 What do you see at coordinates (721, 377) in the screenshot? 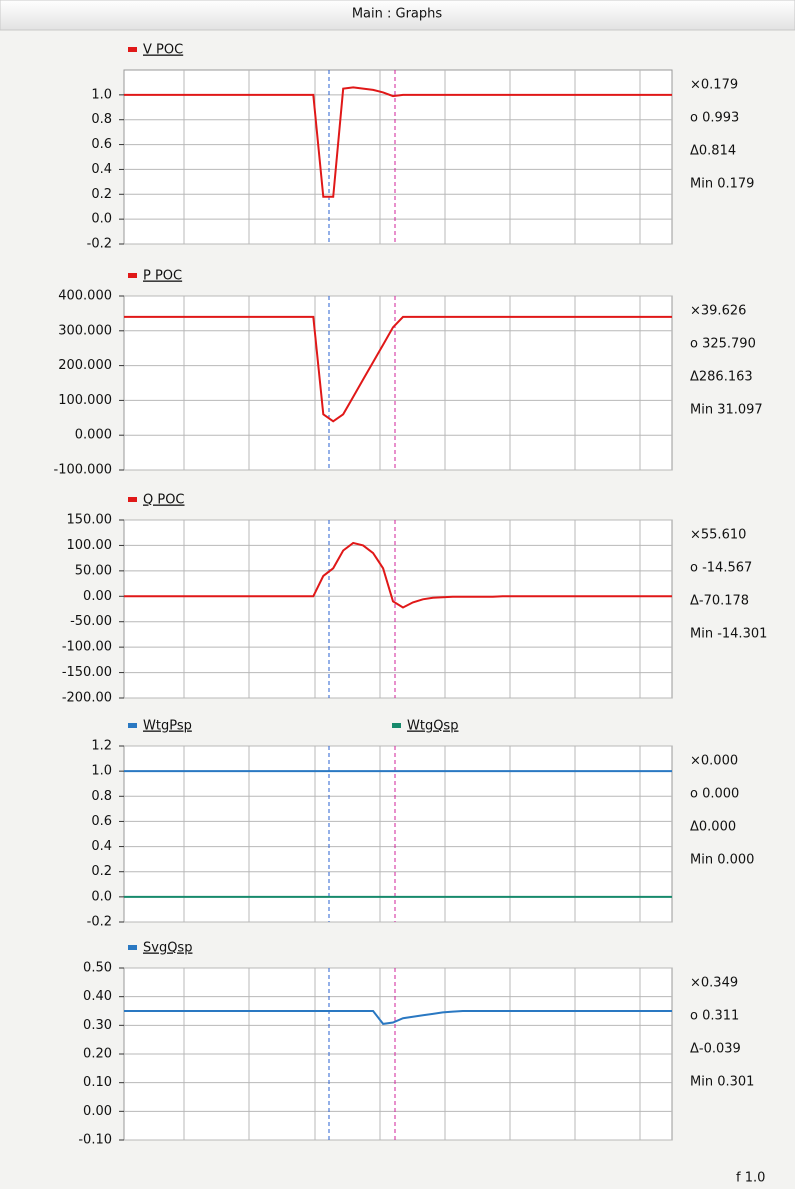
I see `cursor-readout: Δ286.163` at bounding box center [721, 377].